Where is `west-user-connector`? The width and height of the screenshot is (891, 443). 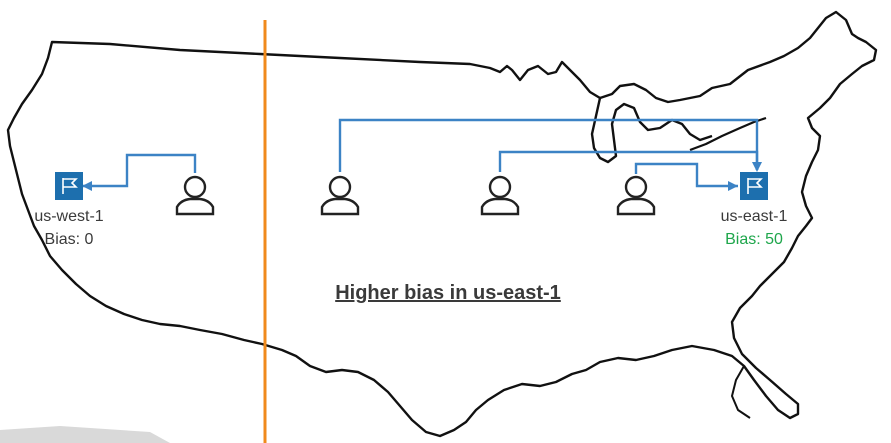 west-user-connector is located at coordinates (139, 170).